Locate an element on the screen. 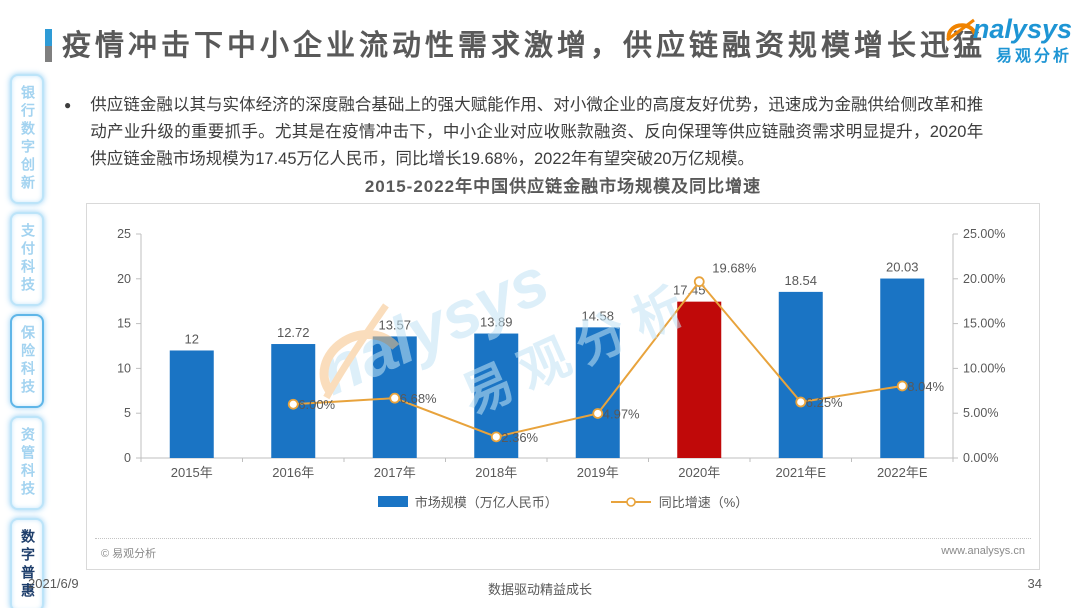 The width and height of the screenshot is (1080, 608). chart-copyright: © 易观分析 is located at coordinates (129, 554).